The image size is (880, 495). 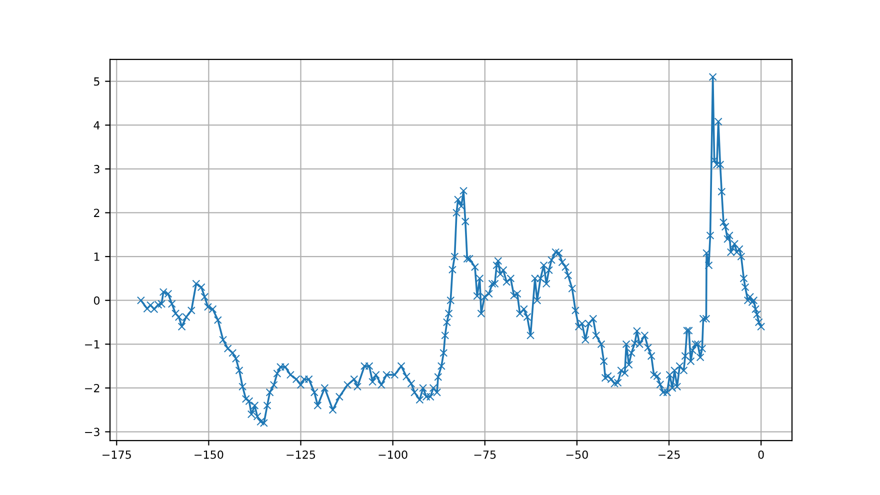 What do you see at coordinates (393, 454) in the screenshot?
I see `x-tick-label: −100` at bounding box center [393, 454].